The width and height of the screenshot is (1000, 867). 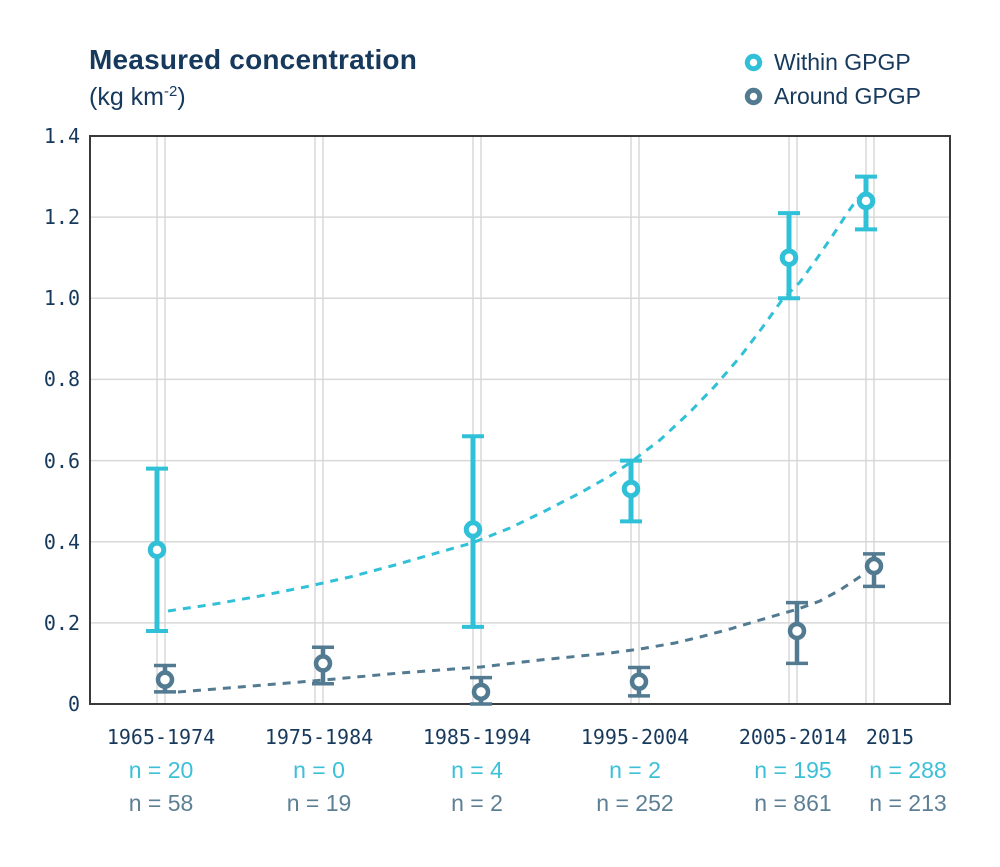 I want to click on legend-label-within: Within GPGP, so click(x=842, y=62).